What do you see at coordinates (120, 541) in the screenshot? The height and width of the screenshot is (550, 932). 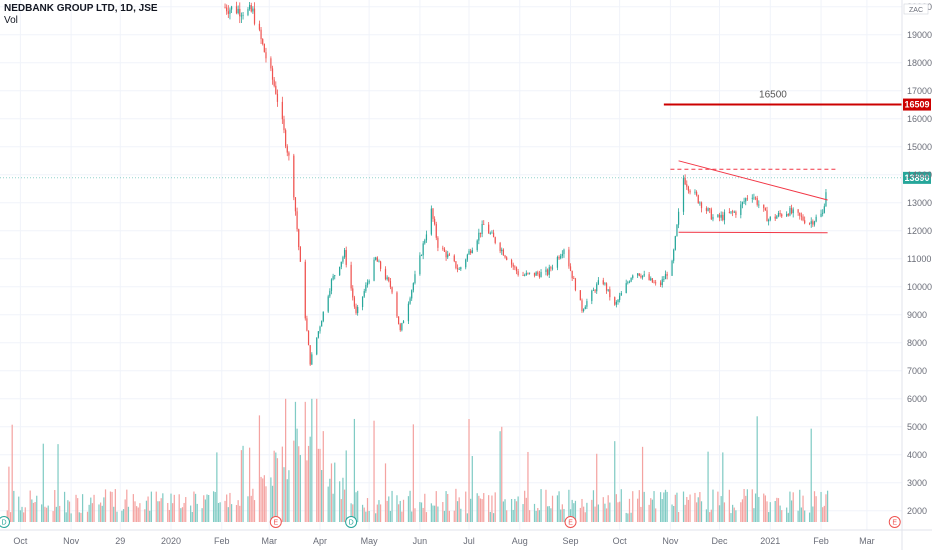 I see `x-tick-label: 29` at bounding box center [120, 541].